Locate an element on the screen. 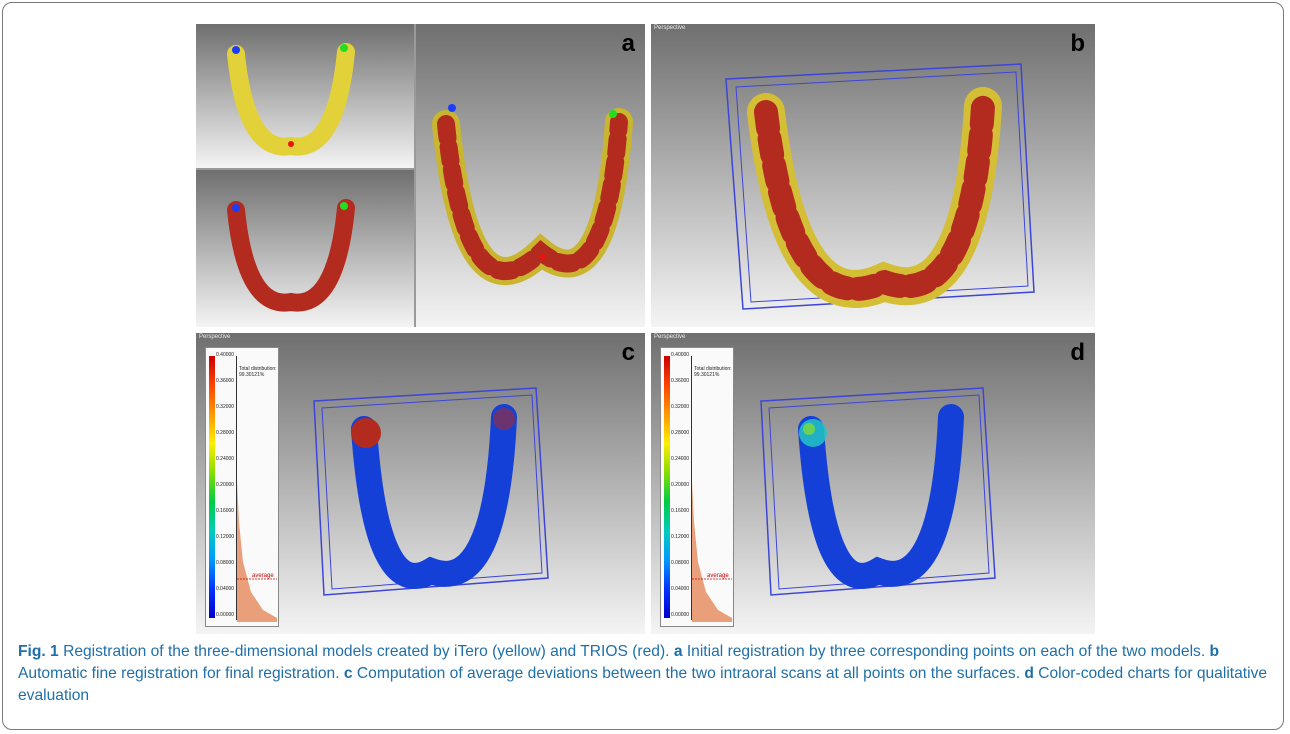  panel-a: a is located at coordinates (420, 175).